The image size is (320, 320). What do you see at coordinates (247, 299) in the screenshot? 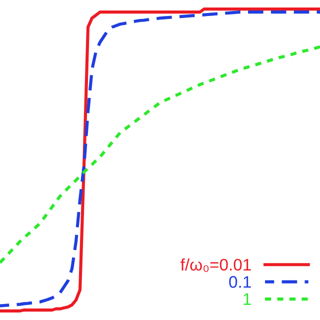
I see `legend-label: 1` at bounding box center [247, 299].